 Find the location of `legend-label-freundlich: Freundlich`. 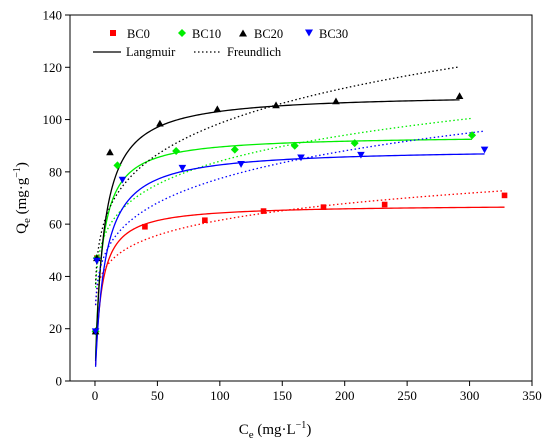

legend-label-freundlich: Freundlich is located at coordinates (254, 52).